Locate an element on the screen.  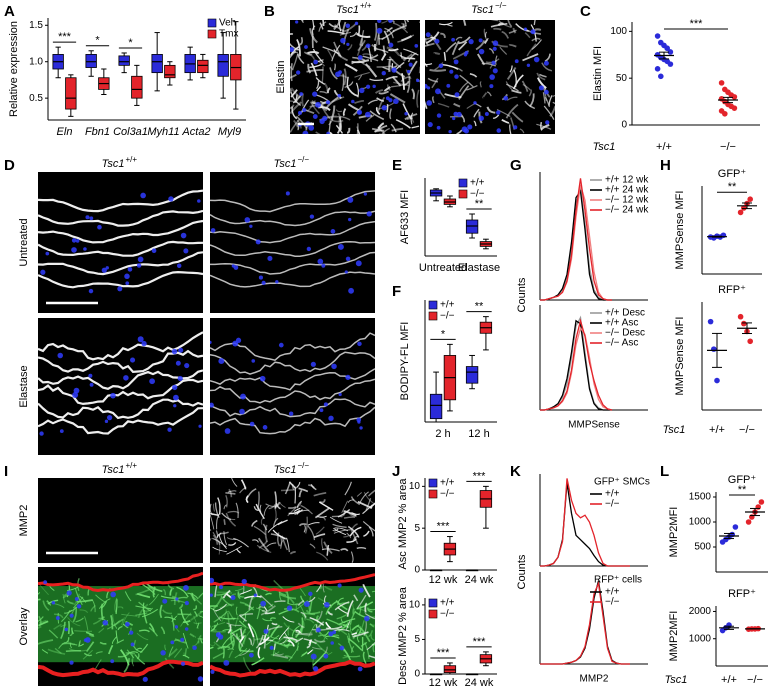
panel-letter: L is located at coordinates (664, 471).